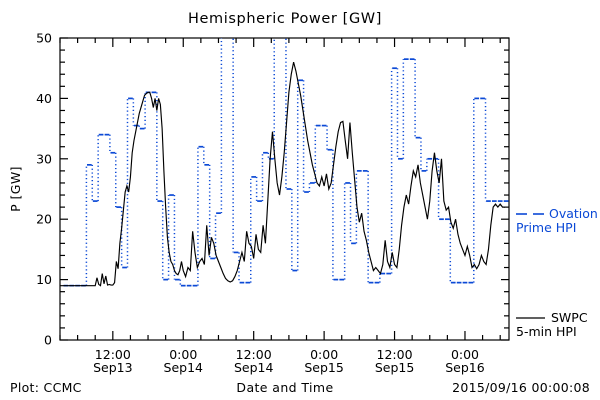  Describe the element at coordinates (112, 367) in the screenshot. I see `x-tick-label-date: Sep13` at that location.